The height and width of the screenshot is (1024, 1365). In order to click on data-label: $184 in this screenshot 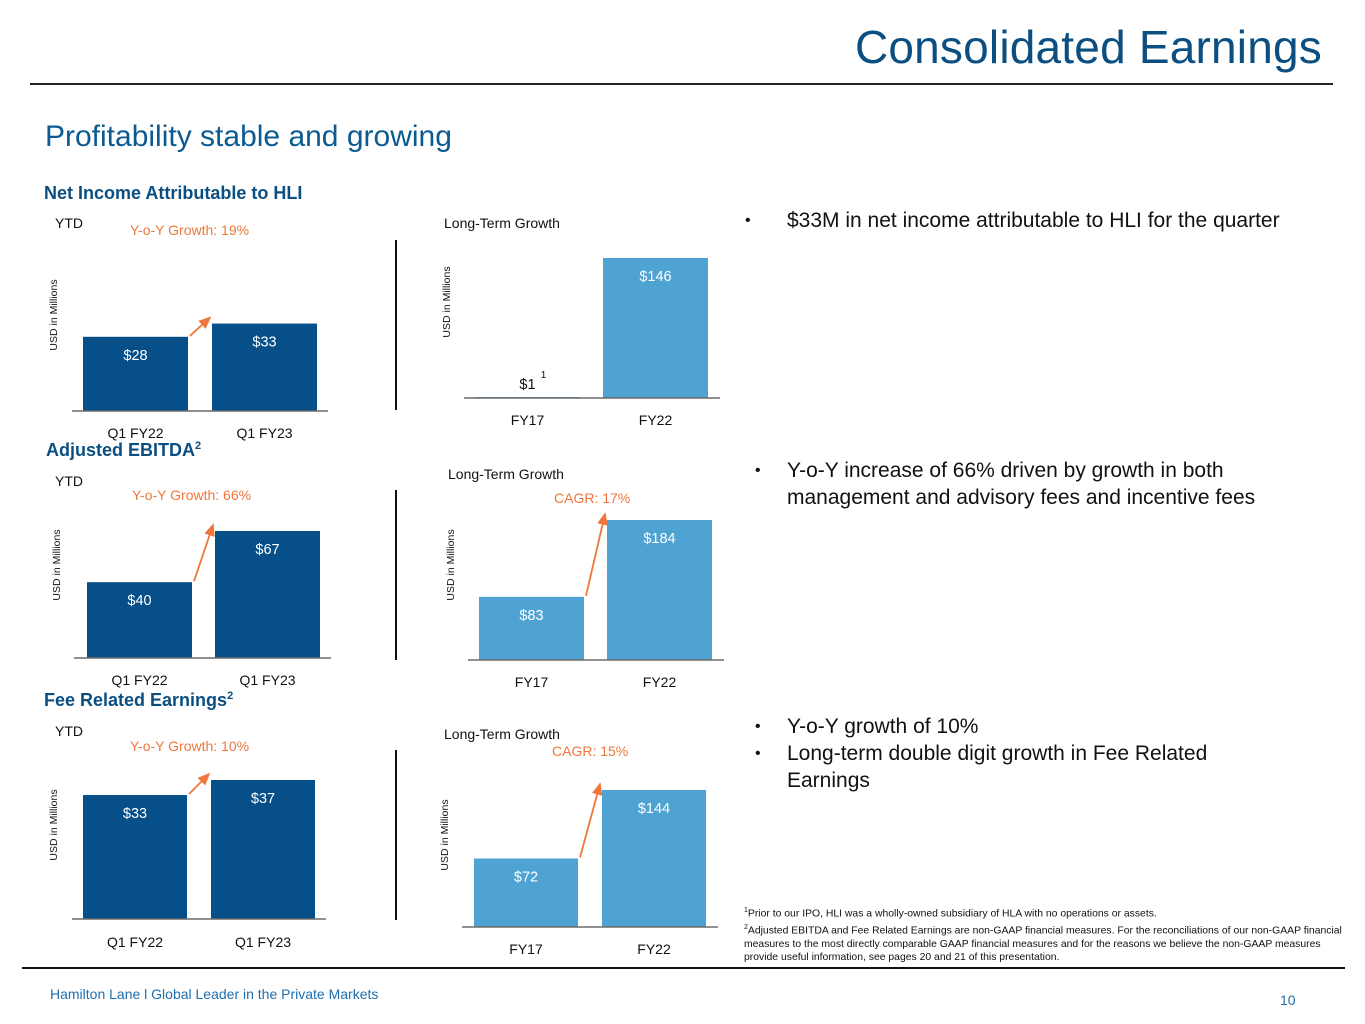, I will do `click(659, 539)`.